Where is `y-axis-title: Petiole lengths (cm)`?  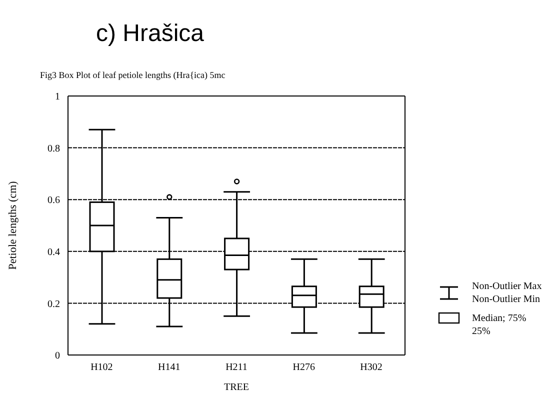 y-axis-title: Petiole lengths (cm) is located at coordinates (12, 225).